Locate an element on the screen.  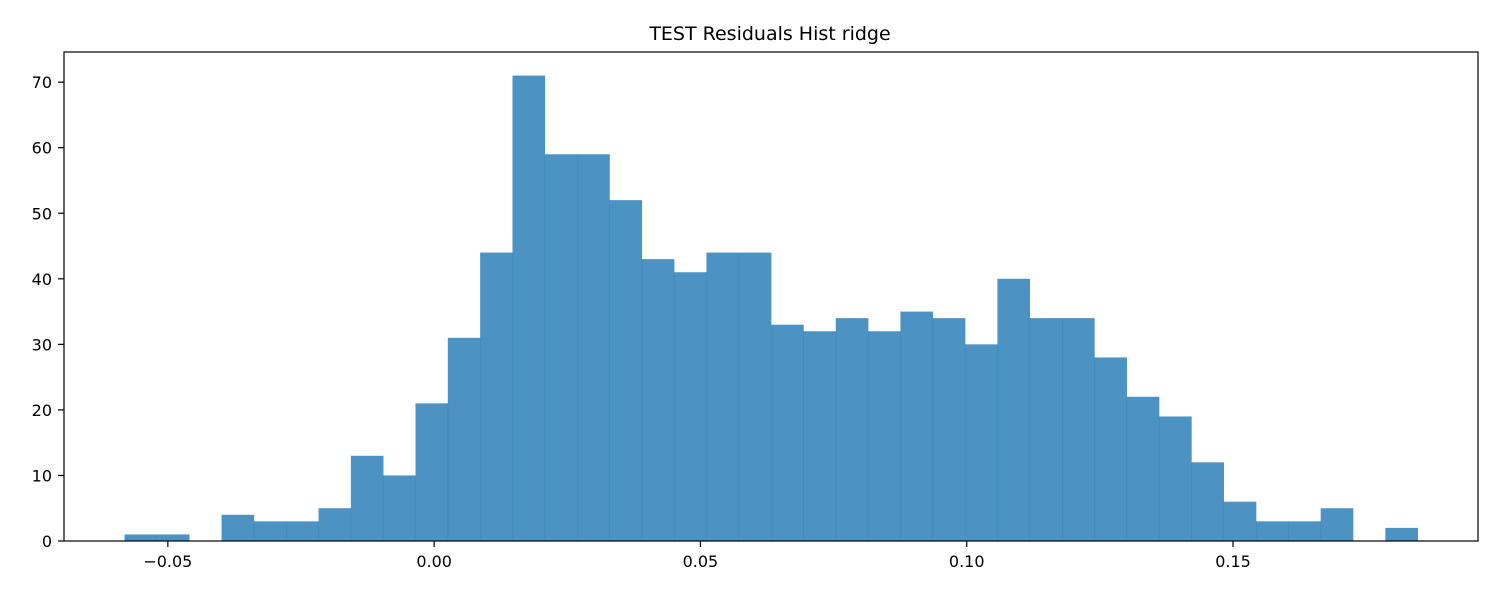
y-tick-label: 70 is located at coordinates (42, 82).